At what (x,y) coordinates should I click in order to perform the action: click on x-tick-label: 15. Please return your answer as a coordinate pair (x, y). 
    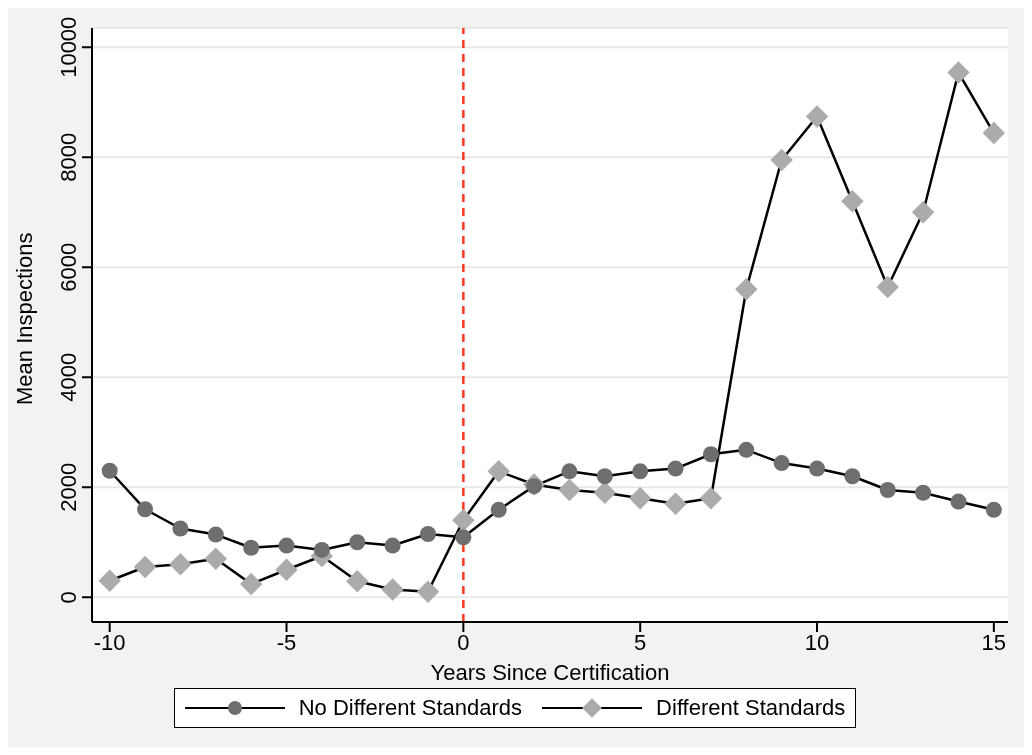
    Looking at the image, I should click on (994, 642).